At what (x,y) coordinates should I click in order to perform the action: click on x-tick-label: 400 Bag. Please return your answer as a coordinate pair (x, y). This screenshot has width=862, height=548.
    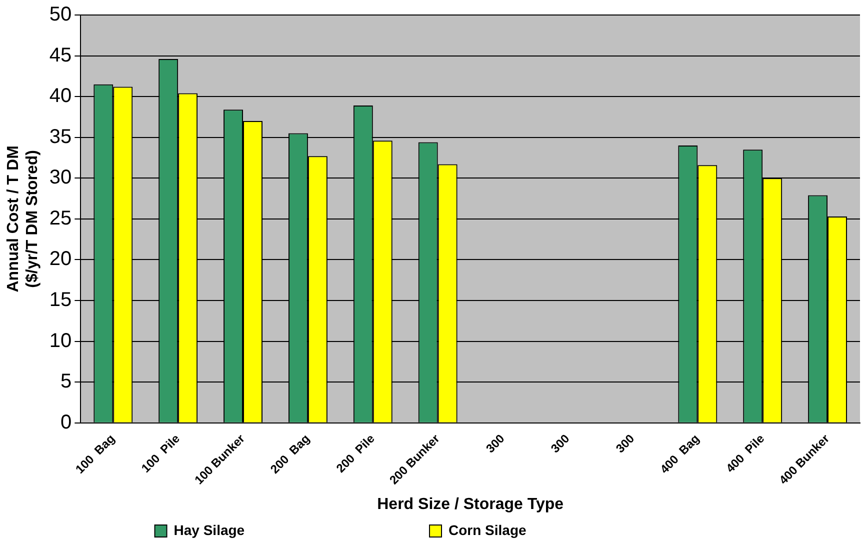
    Looking at the image, I should click on (679, 454).